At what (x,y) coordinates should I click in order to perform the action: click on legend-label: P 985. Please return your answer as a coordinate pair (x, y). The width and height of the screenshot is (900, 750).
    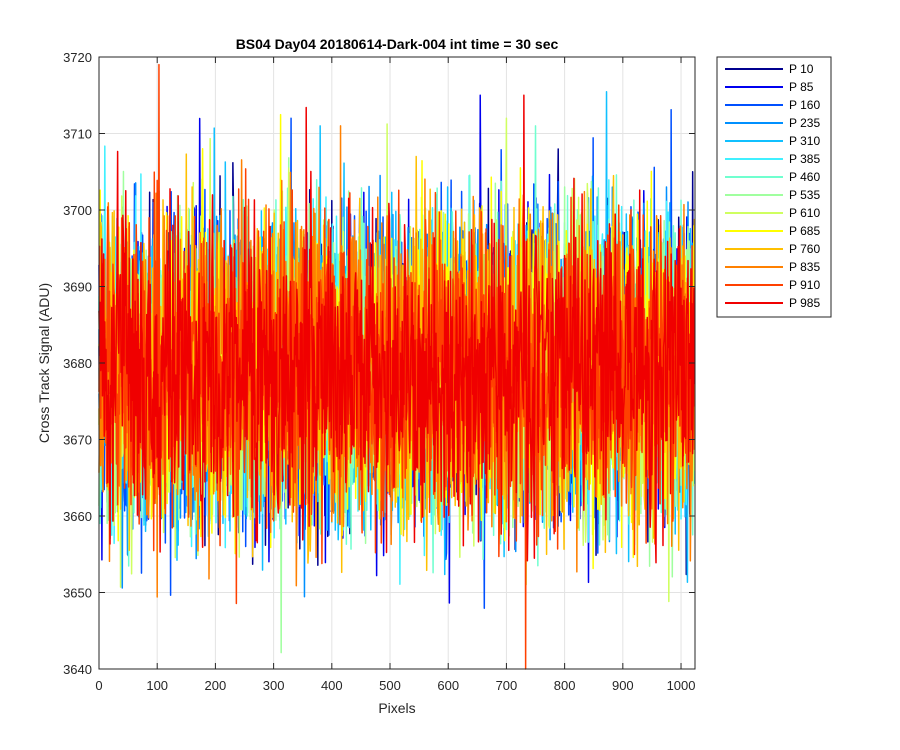
    Looking at the image, I should click on (804, 303).